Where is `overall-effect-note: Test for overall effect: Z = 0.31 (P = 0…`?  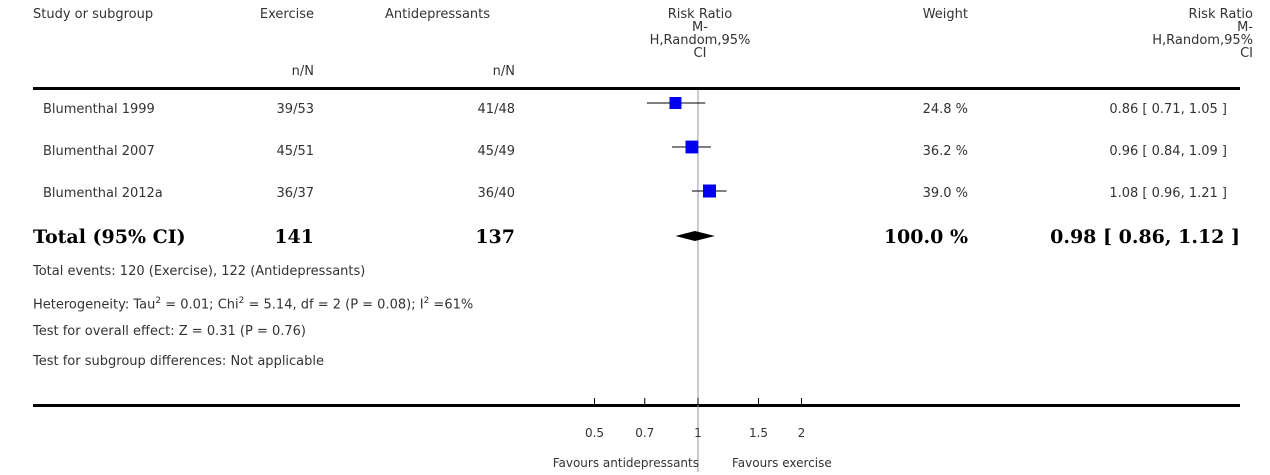 overall-effect-note: Test for overall effect: Z = 0.31 (P = 0… is located at coordinates (169, 331).